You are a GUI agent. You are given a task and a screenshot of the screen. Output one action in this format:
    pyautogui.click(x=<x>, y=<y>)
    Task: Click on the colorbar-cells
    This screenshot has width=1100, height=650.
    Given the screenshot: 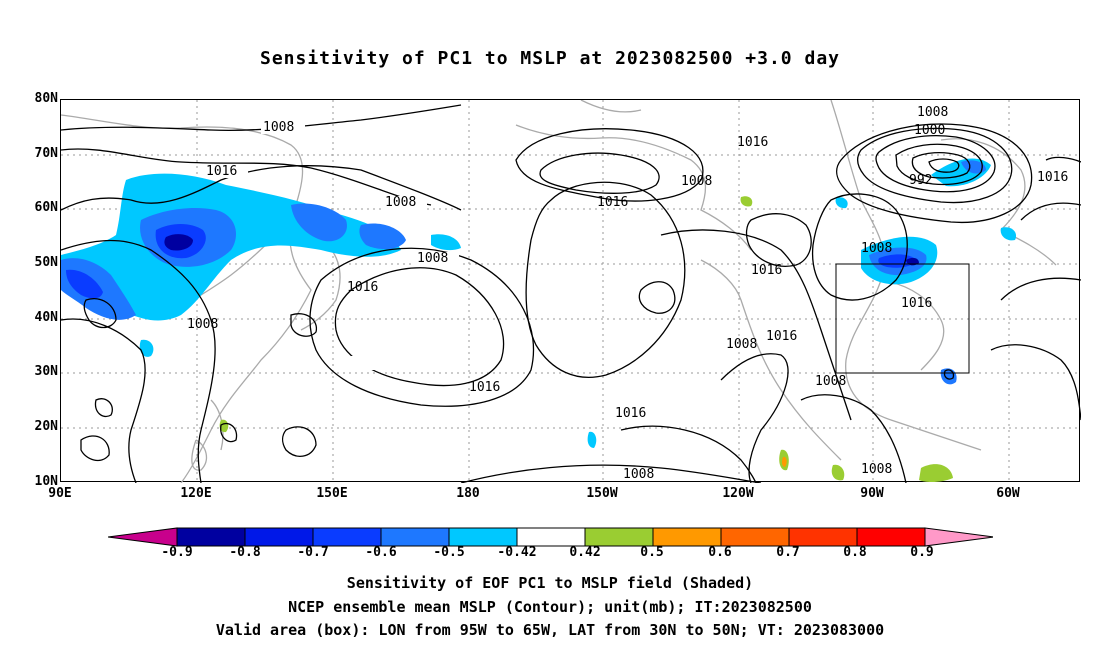 What is the action you would take?
    pyautogui.click(x=550, y=537)
    